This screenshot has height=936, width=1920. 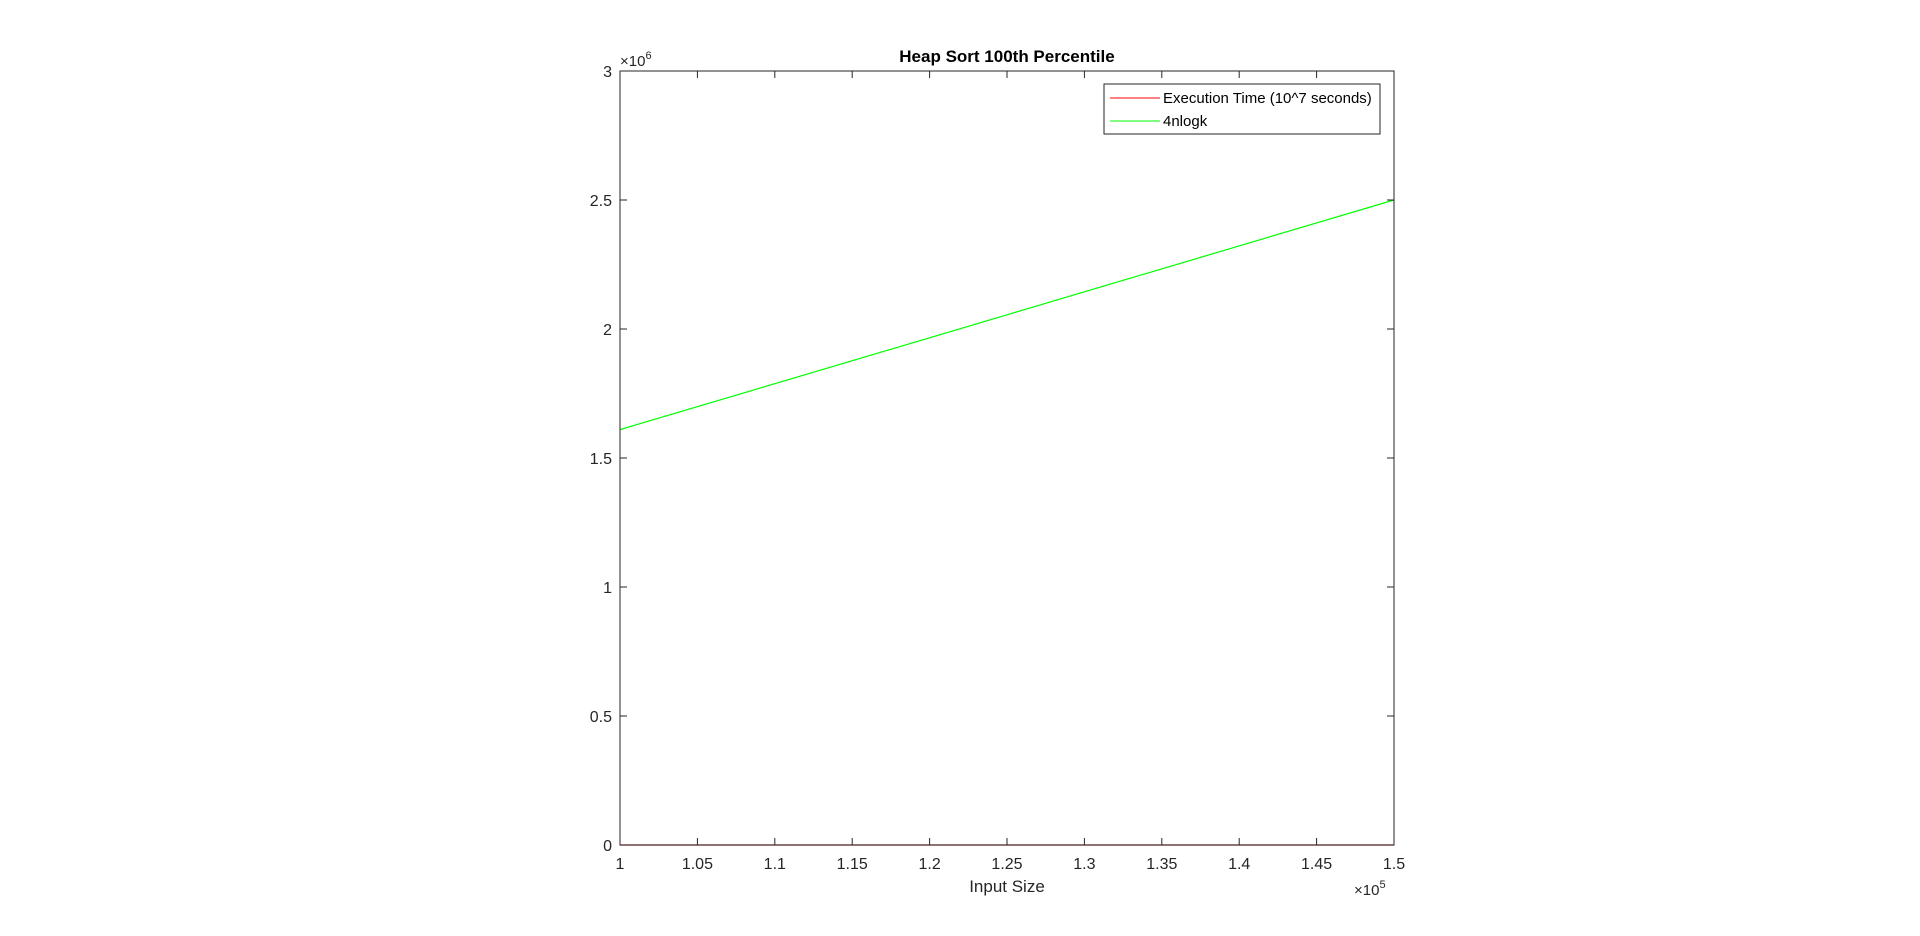 I want to click on y-multiplier-base: ×10, so click(x=632, y=61).